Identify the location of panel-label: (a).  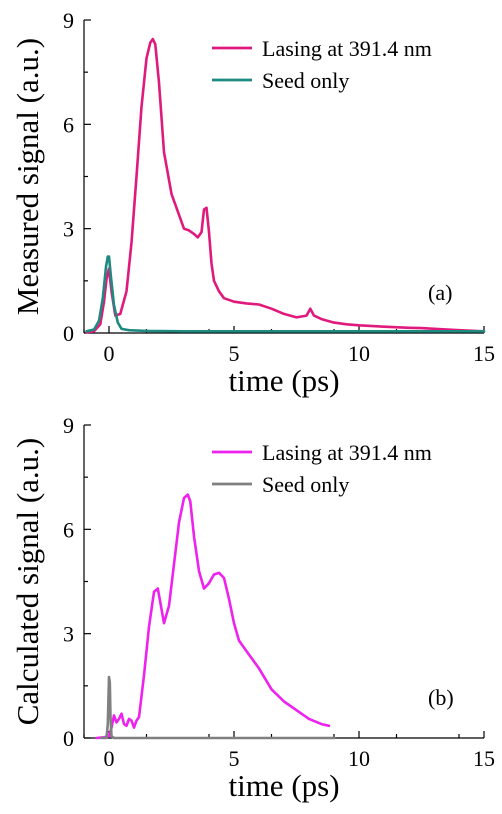
(440, 292).